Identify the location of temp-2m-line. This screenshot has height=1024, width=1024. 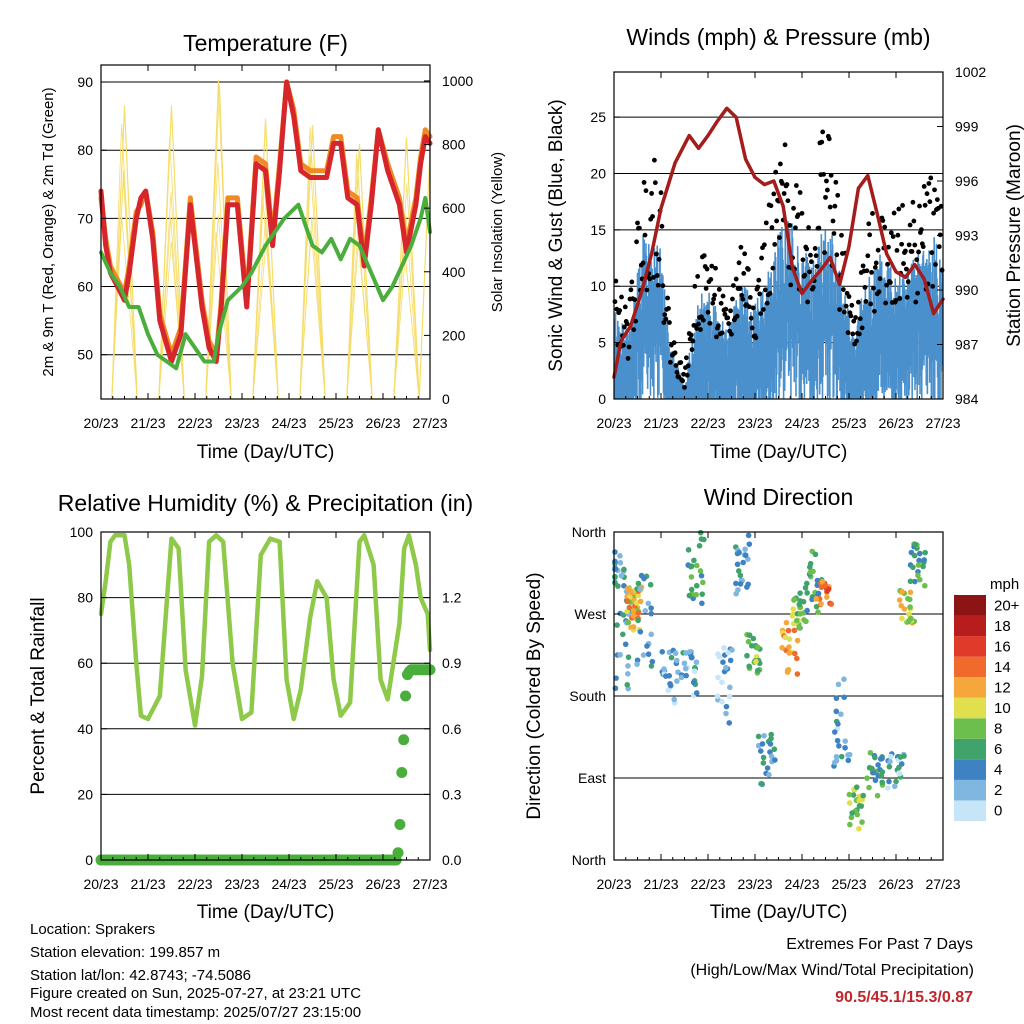
(265, 221).